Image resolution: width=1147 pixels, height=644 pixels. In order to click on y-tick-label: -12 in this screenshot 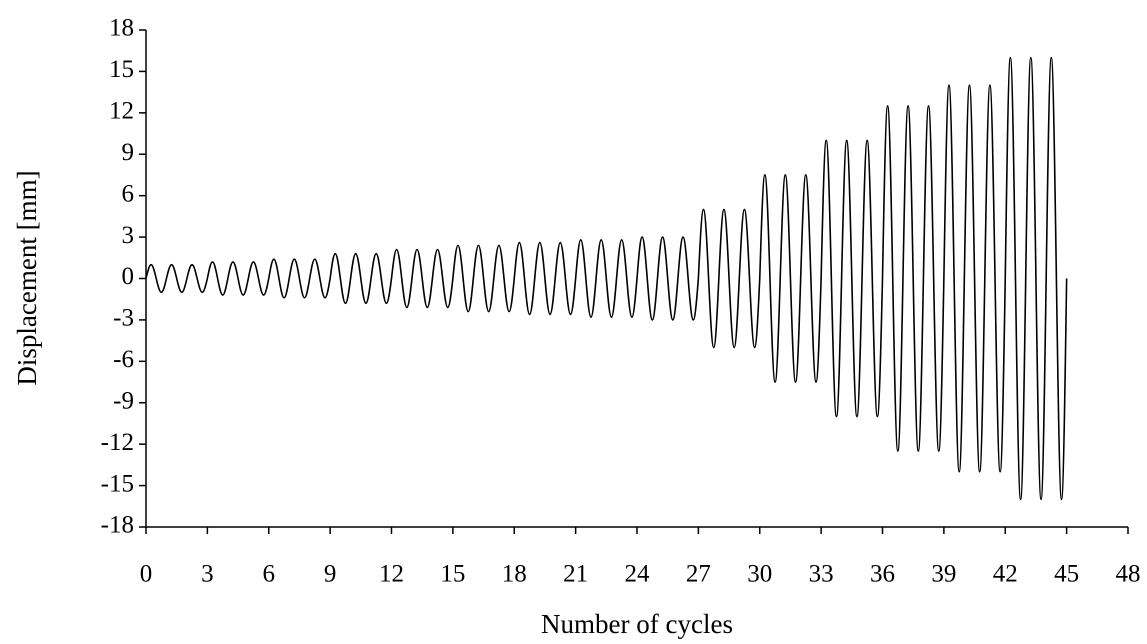, I will do `click(117, 442)`.